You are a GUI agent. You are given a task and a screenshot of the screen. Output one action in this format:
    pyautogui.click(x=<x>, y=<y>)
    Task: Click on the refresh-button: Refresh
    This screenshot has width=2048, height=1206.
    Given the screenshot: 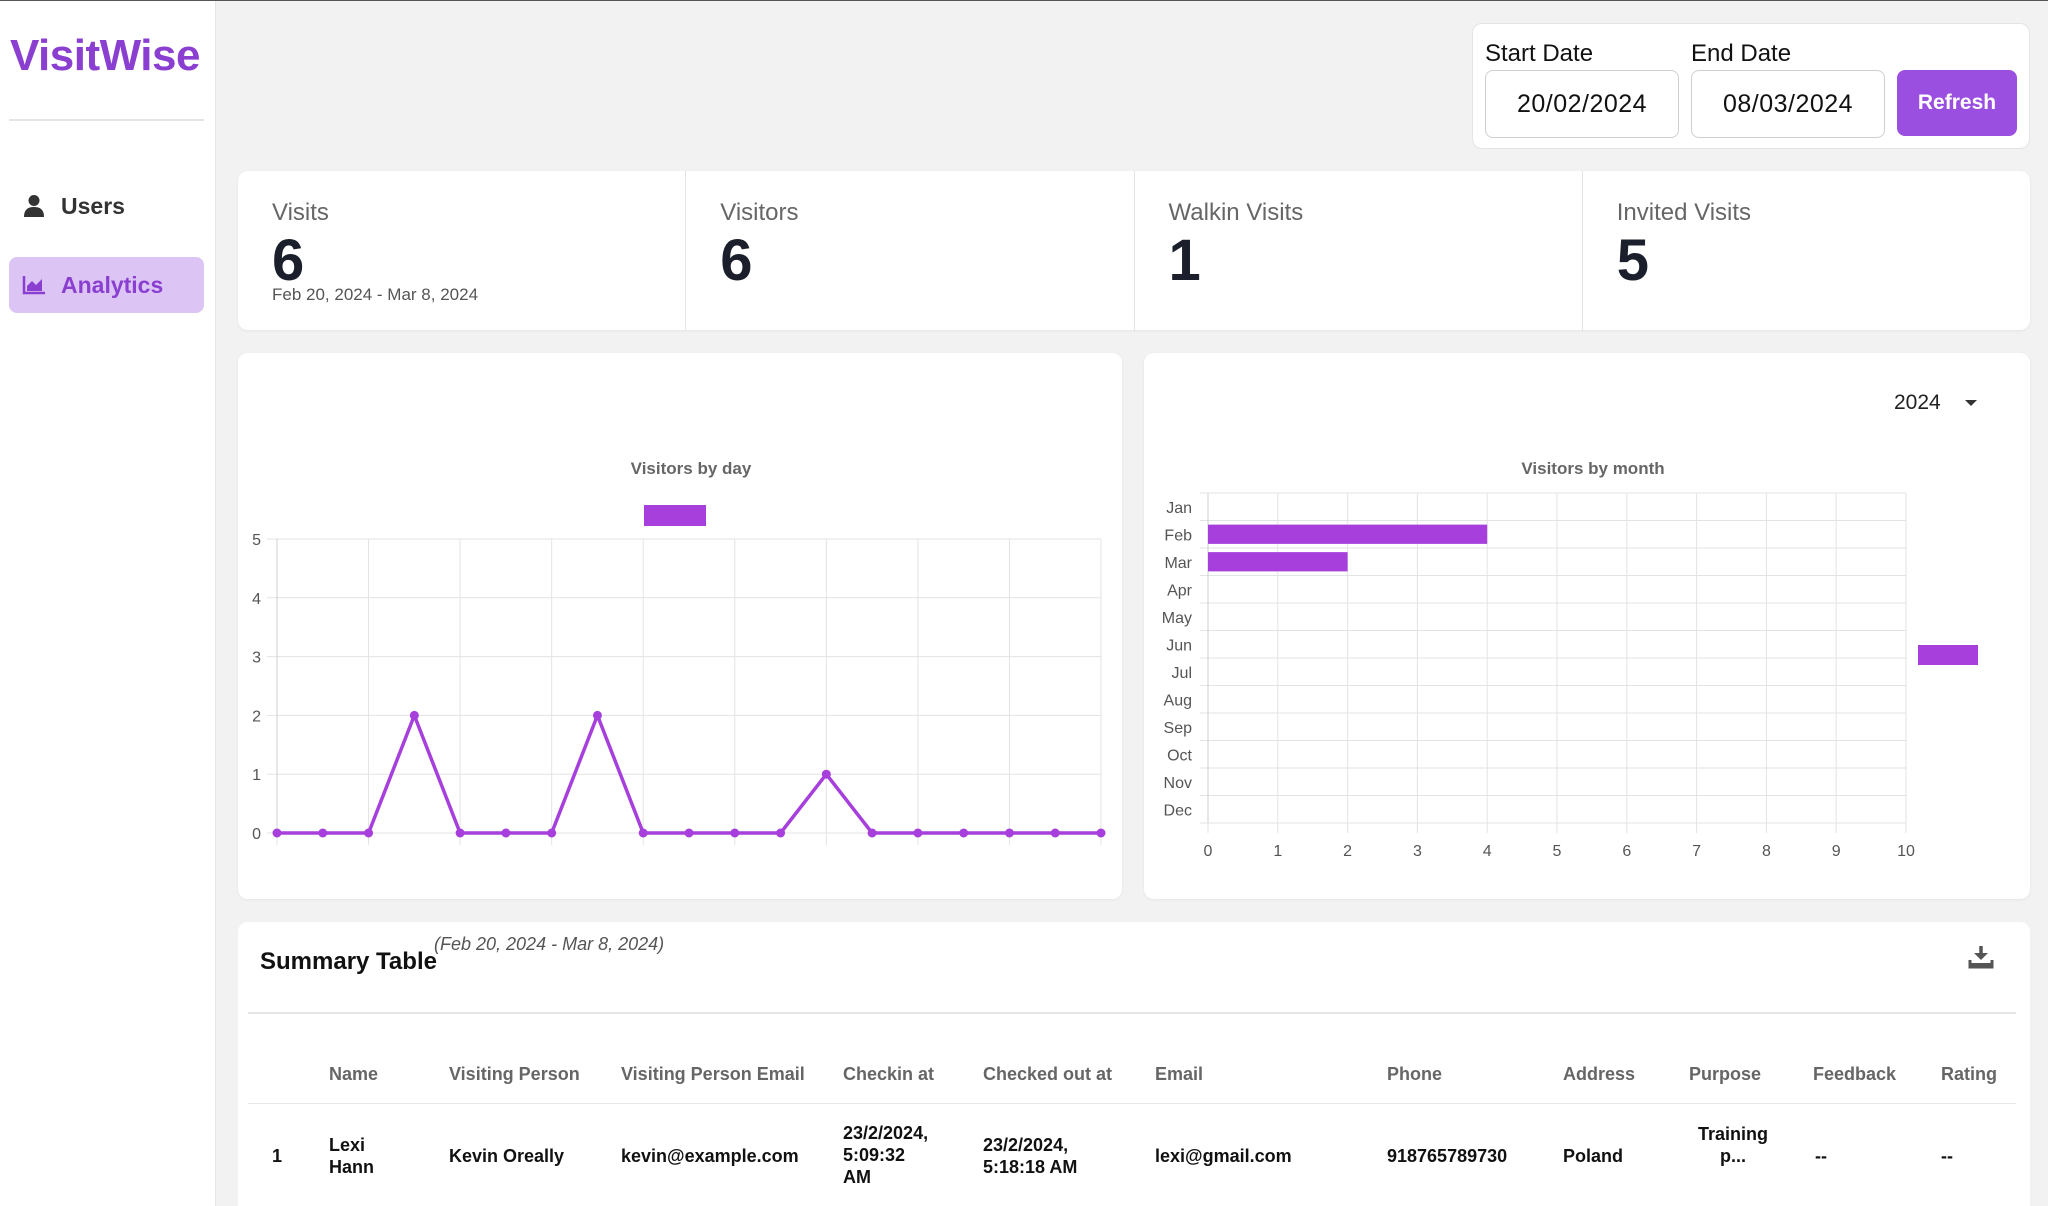 What is the action you would take?
    pyautogui.click(x=1957, y=103)
    